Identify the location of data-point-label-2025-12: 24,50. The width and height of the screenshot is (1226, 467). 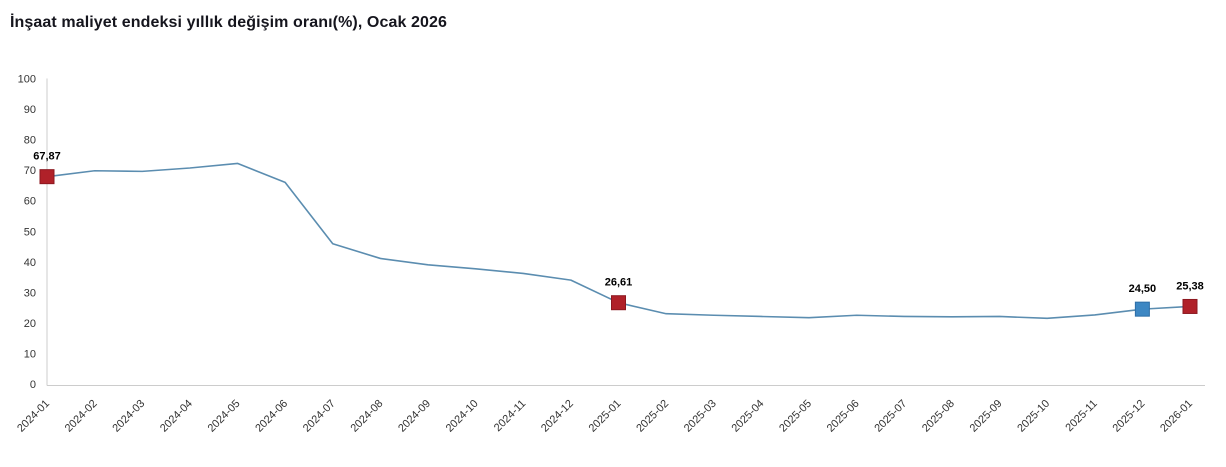
(1143, 289).